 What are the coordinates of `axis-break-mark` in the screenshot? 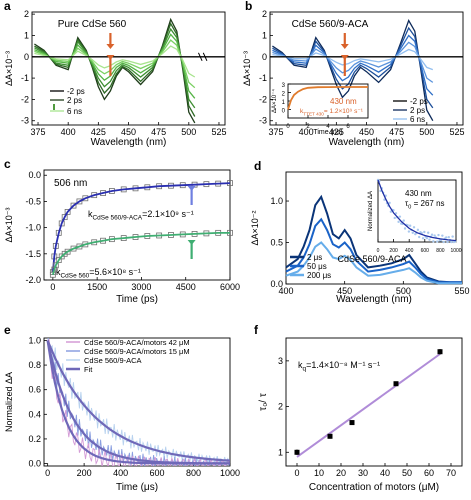 It's located at (205, 56).